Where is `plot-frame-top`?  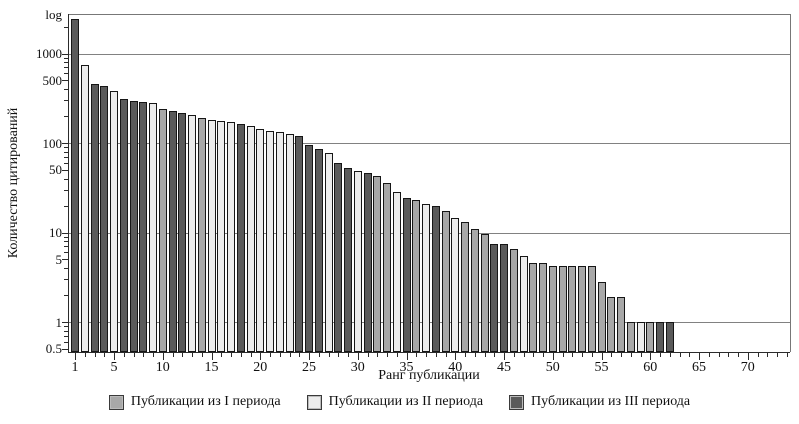
plot-frame-top is located at coordinates (429, 14).